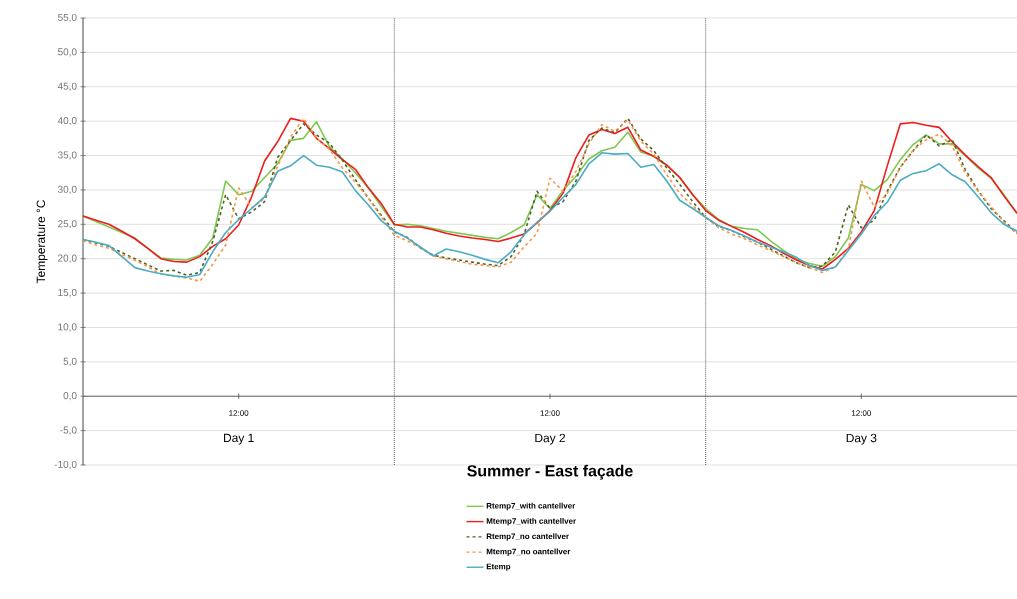 The height and width of the screenshot is (599, 1017). I want to click on y-tick-label: 0,0, so click(70, 396).